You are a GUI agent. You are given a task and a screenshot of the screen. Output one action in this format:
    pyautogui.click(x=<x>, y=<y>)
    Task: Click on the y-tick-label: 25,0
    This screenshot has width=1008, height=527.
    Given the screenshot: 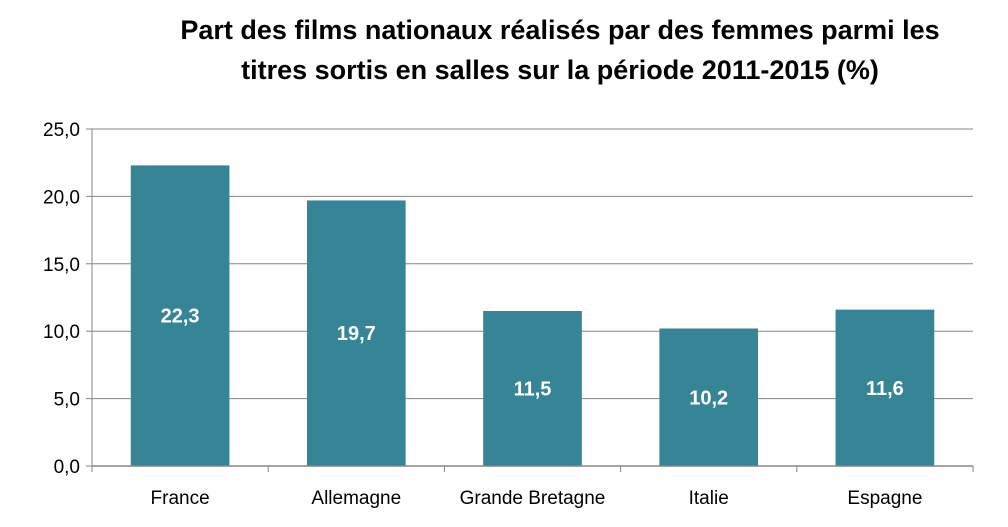 What is the action you would take?
    pyautogui.click(x=61, y=130)
    